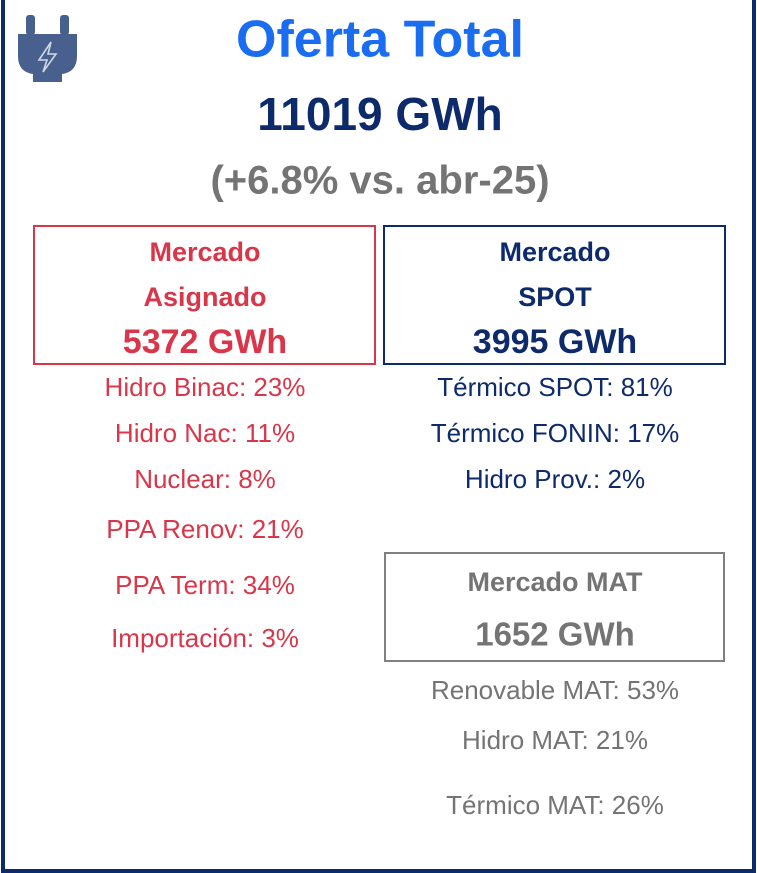 The image size is (757, 873). Describe the element at coordinates (205, 479) in the screenshot. I see `share-item: Nuclear: 8%` at that location.